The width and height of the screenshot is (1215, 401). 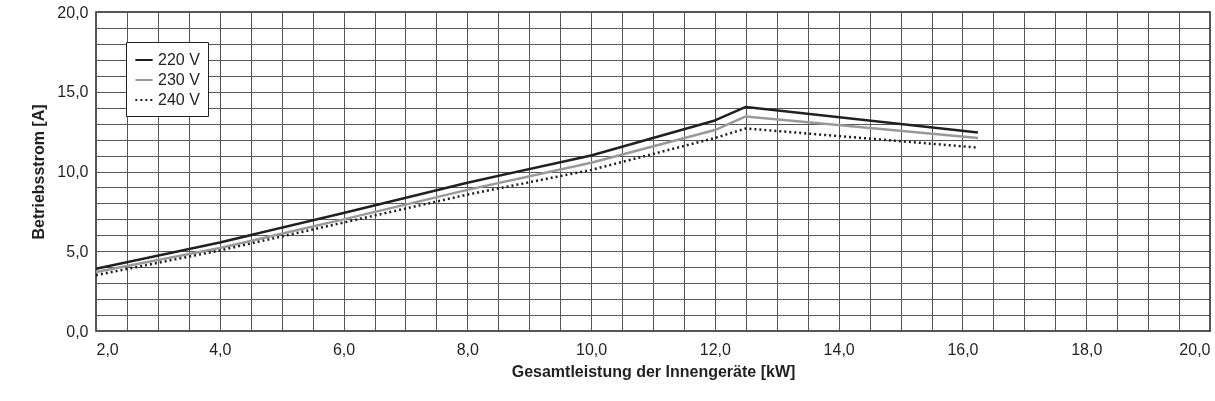 What do you see at coordinates (468, 349) in the screenshot?
I see `x-tick-label: 8,0` at bounding box center [468, 349].